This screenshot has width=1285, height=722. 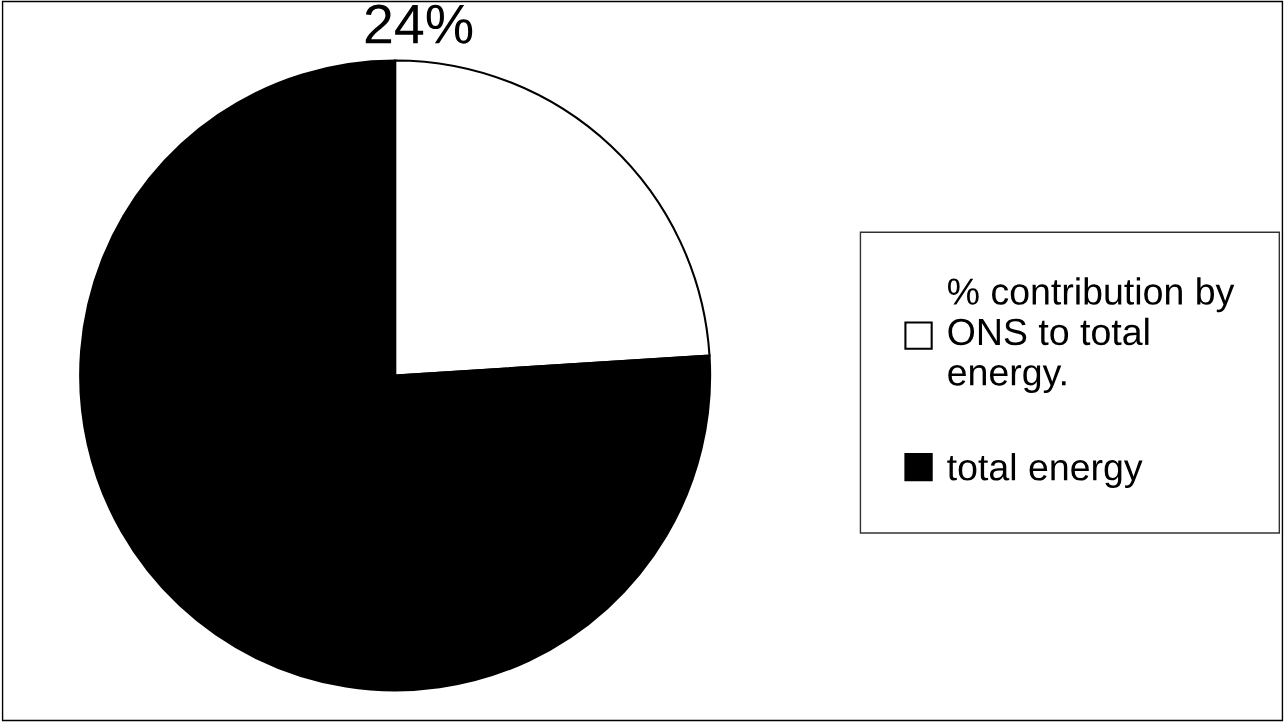 What do you see at coordinates (1045, 471) in the screenshot?
I see `legend-label: total energy` at bounding box center [1045, 471].